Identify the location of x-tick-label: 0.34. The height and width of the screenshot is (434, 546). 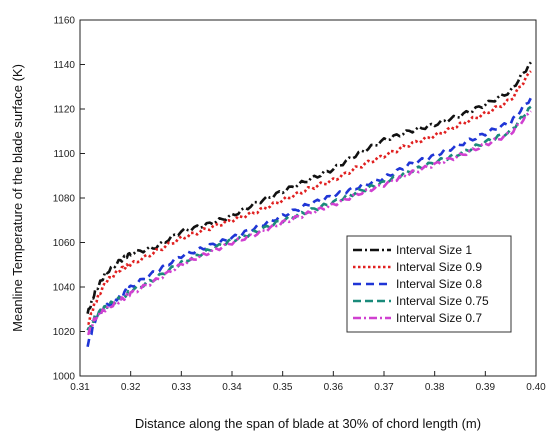
(232, 387).